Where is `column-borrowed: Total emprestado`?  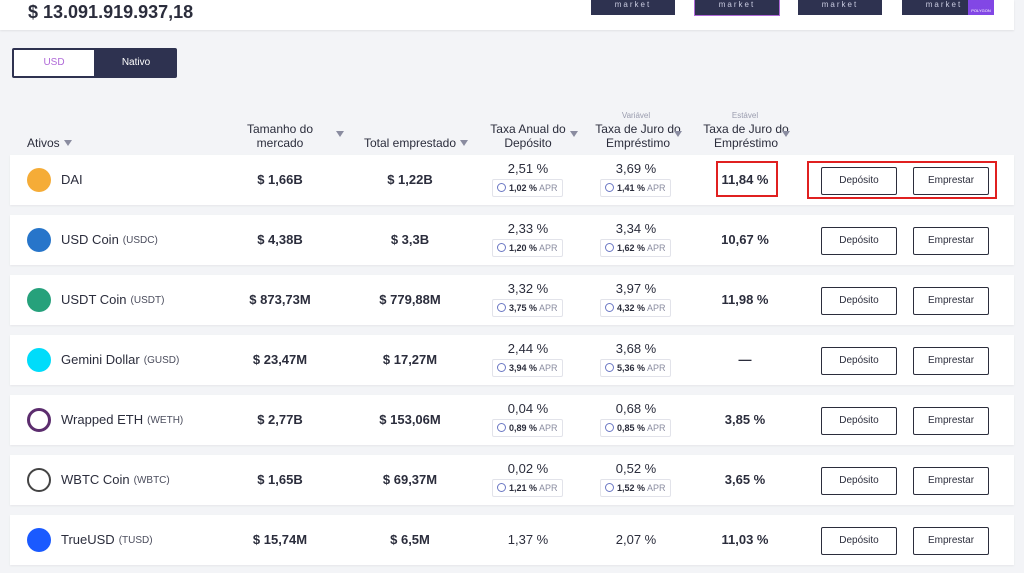
column-borrowed: Total emprestado is located at coordinates (410, 143).